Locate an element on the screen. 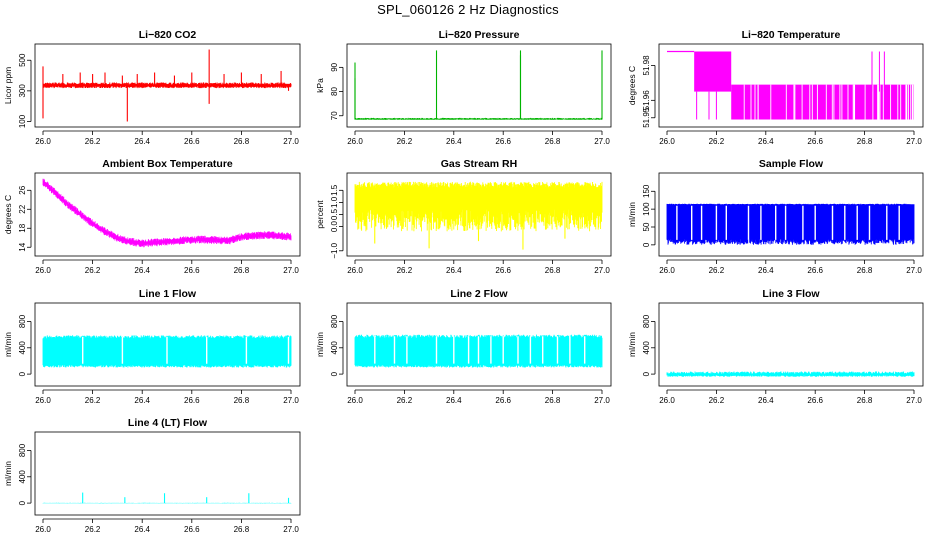  chart-title: Li−820 CO2 is located at coordinates (168, 35).